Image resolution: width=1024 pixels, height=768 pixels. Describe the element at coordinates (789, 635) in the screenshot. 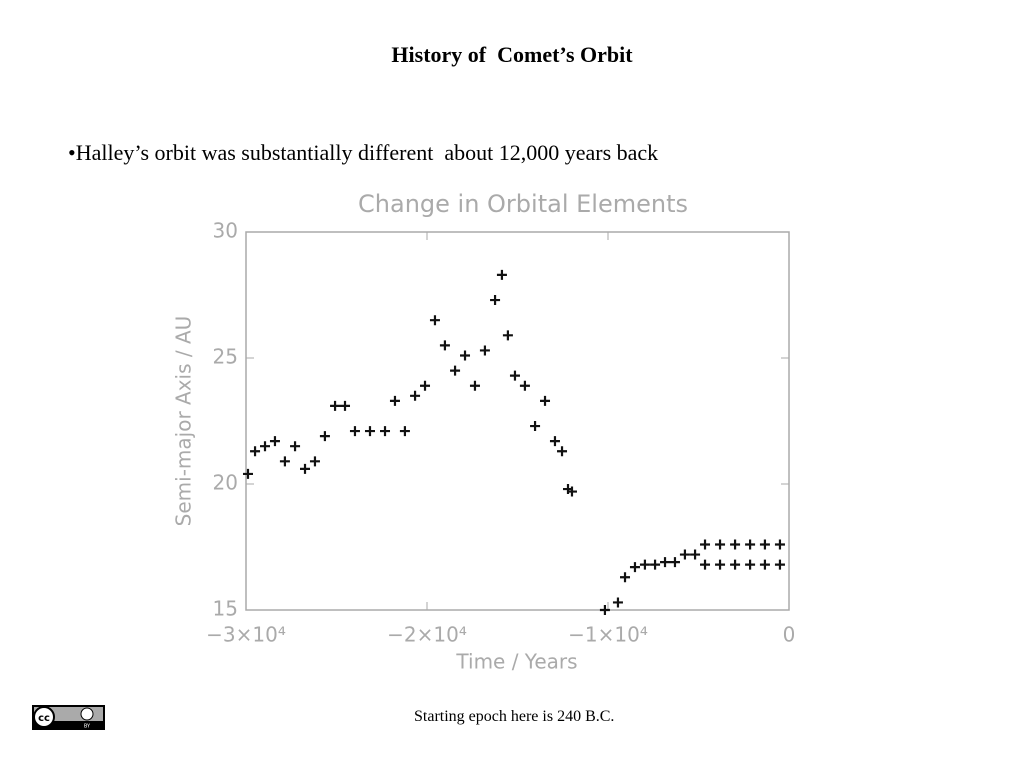

I see `x-tick-label: 0` at that location.